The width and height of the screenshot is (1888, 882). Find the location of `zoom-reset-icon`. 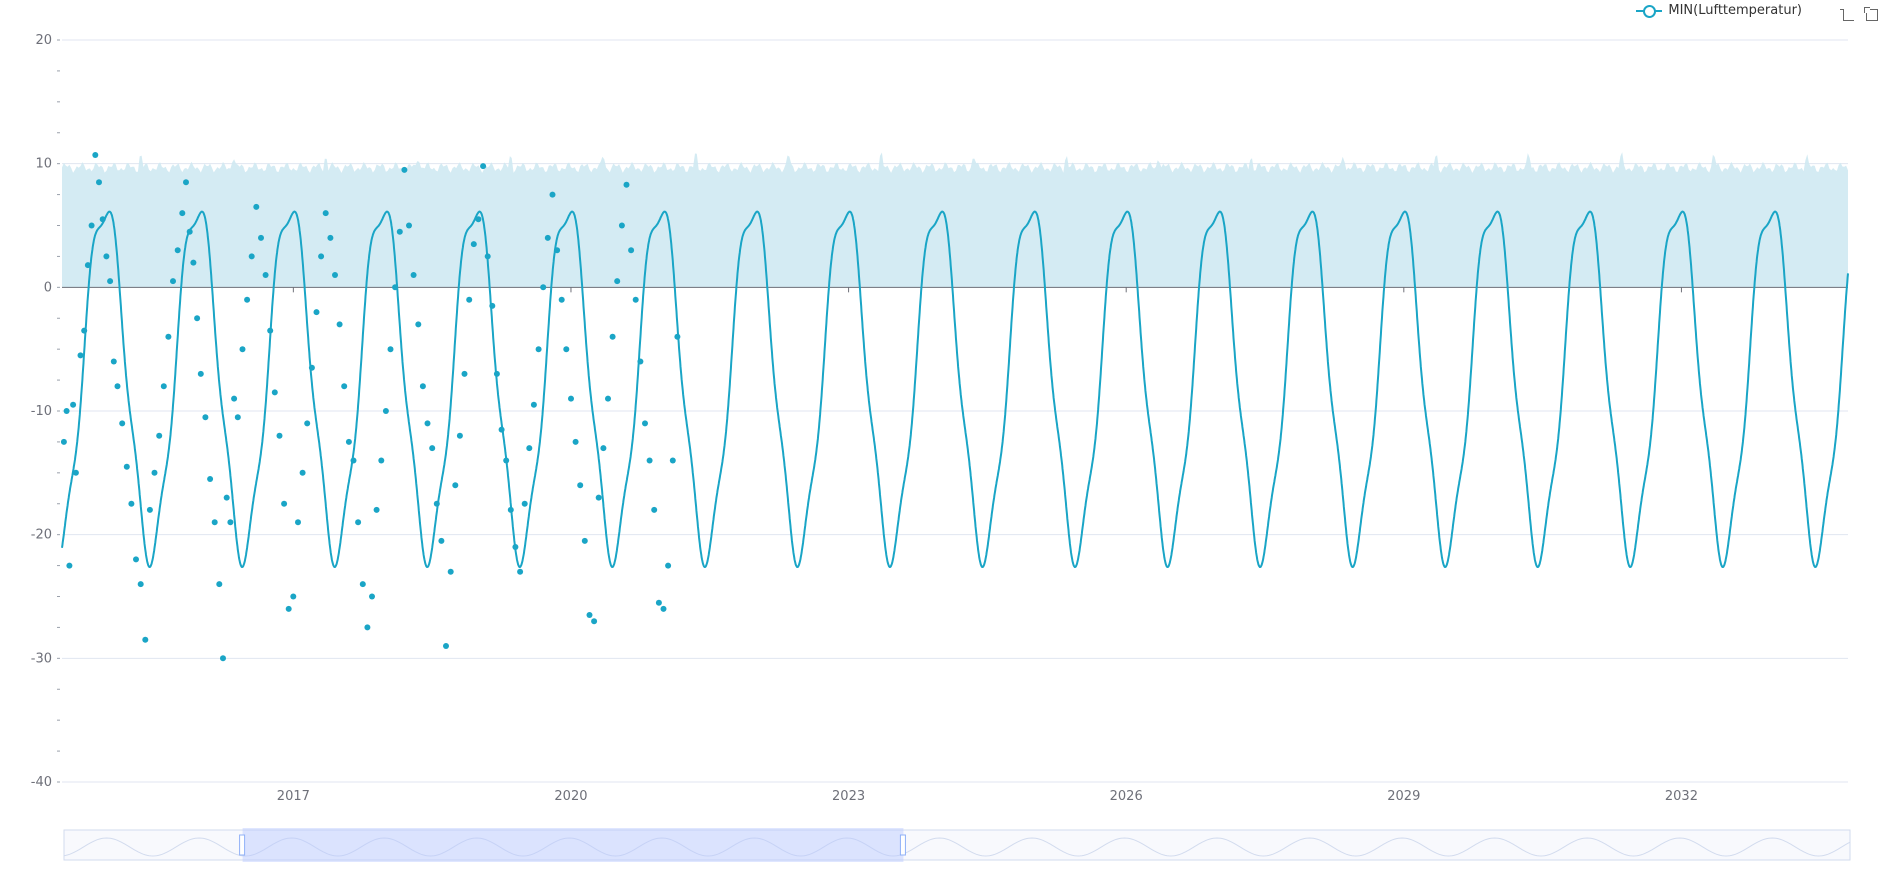

zoom-reset-icon is located at coordinates (1871, 14).